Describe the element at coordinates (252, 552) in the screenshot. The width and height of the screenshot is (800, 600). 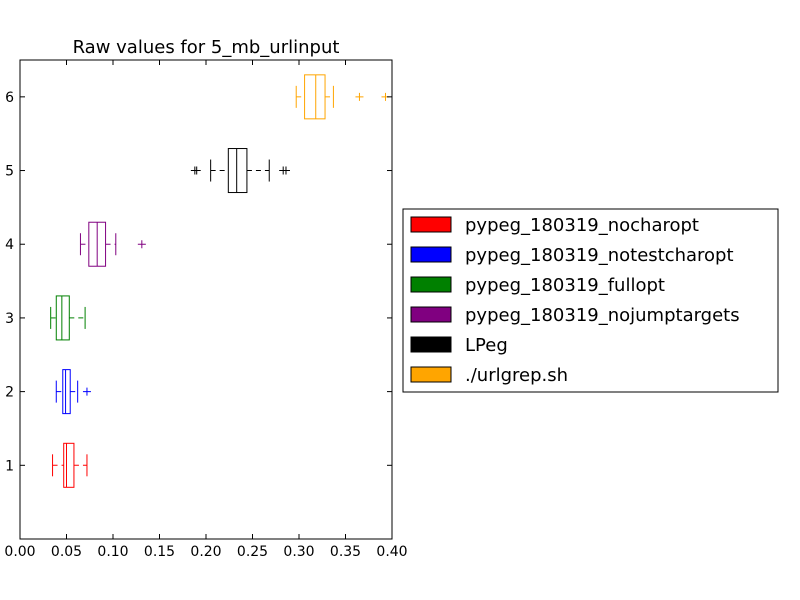
I see `x-tick-label: 0.25` at that location.